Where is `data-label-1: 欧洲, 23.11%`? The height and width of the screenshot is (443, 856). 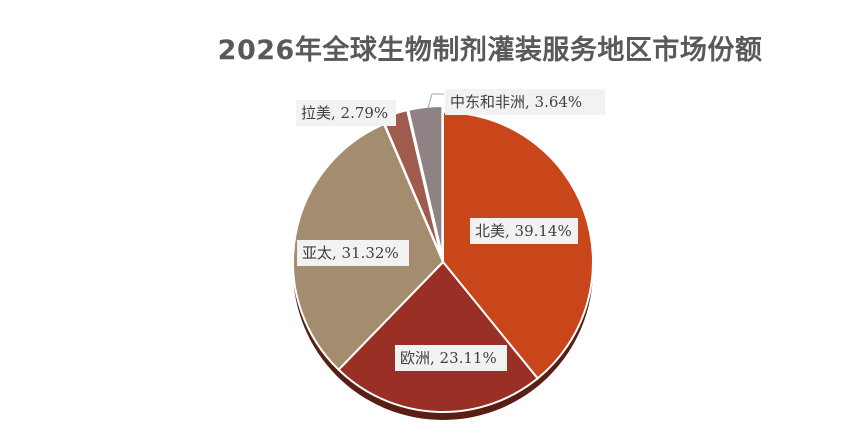
data-label-1: 欧洲, 23.11% is located at coordinates (448, 358).